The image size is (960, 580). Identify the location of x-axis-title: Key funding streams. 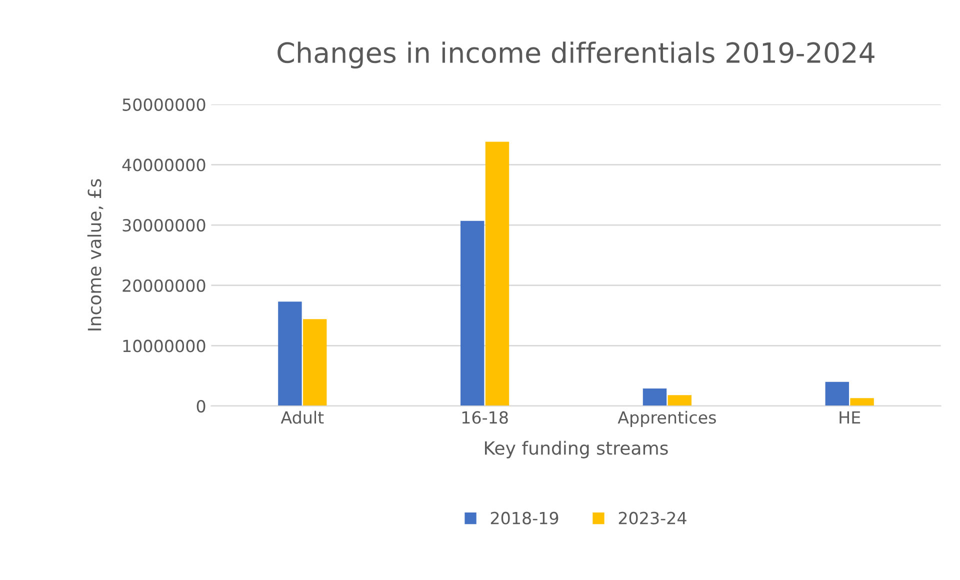
(576, 449).